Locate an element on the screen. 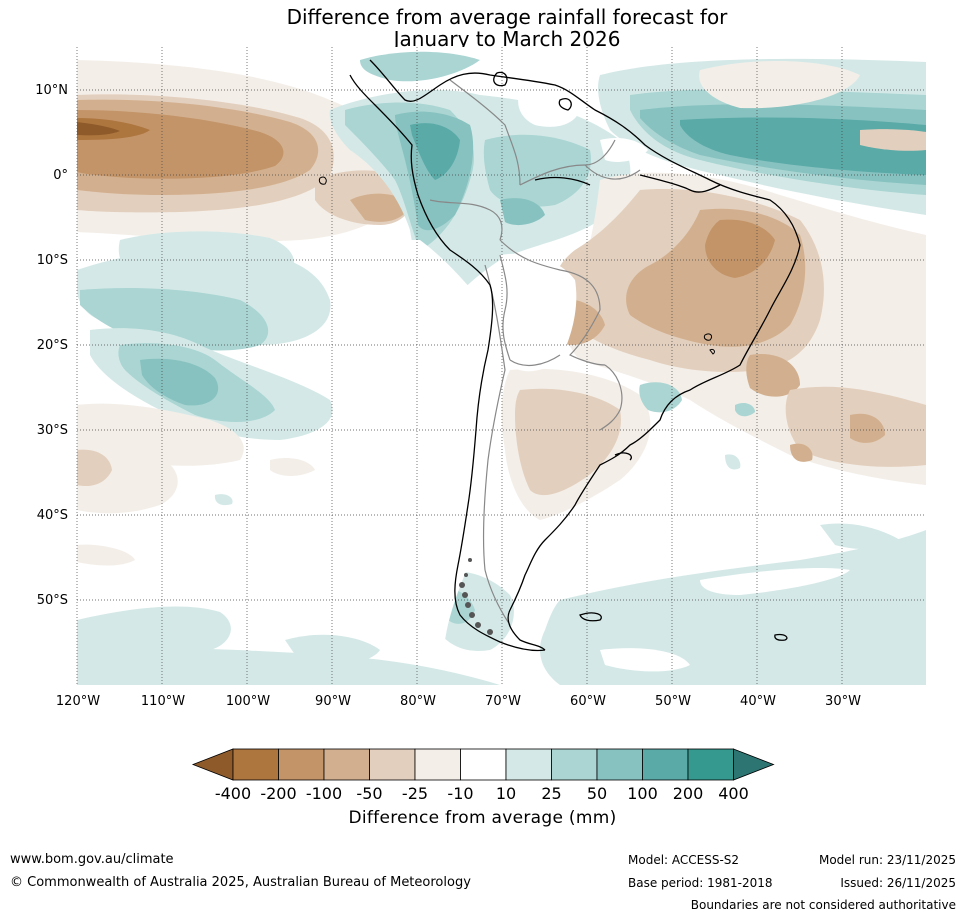  colorbar-tick-label: 200 is located at coordinates (688, 793).